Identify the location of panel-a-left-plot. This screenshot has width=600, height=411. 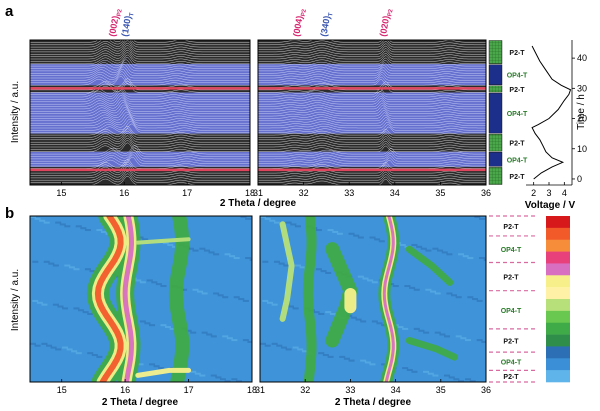
(140, 112).